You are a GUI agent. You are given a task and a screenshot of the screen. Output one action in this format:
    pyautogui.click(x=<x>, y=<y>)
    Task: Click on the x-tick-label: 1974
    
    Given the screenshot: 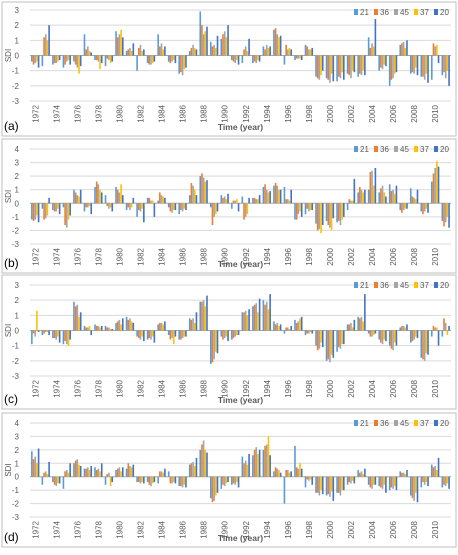 What is the action you would take?
    pyautogui.click(x=56, y=113)
    